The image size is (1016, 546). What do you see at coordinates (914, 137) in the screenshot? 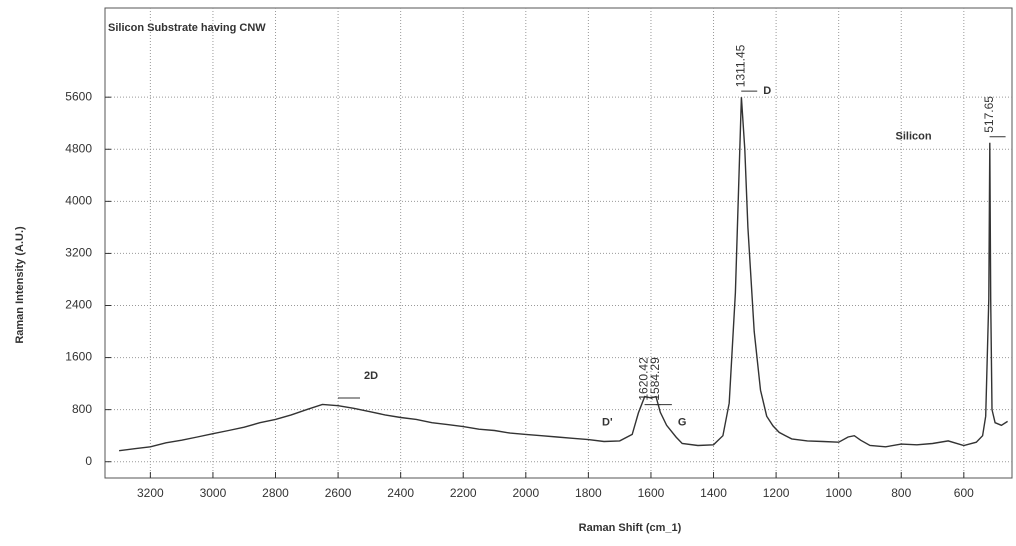
I see `peak-name: Silicon` at bounding box center [914, 137].